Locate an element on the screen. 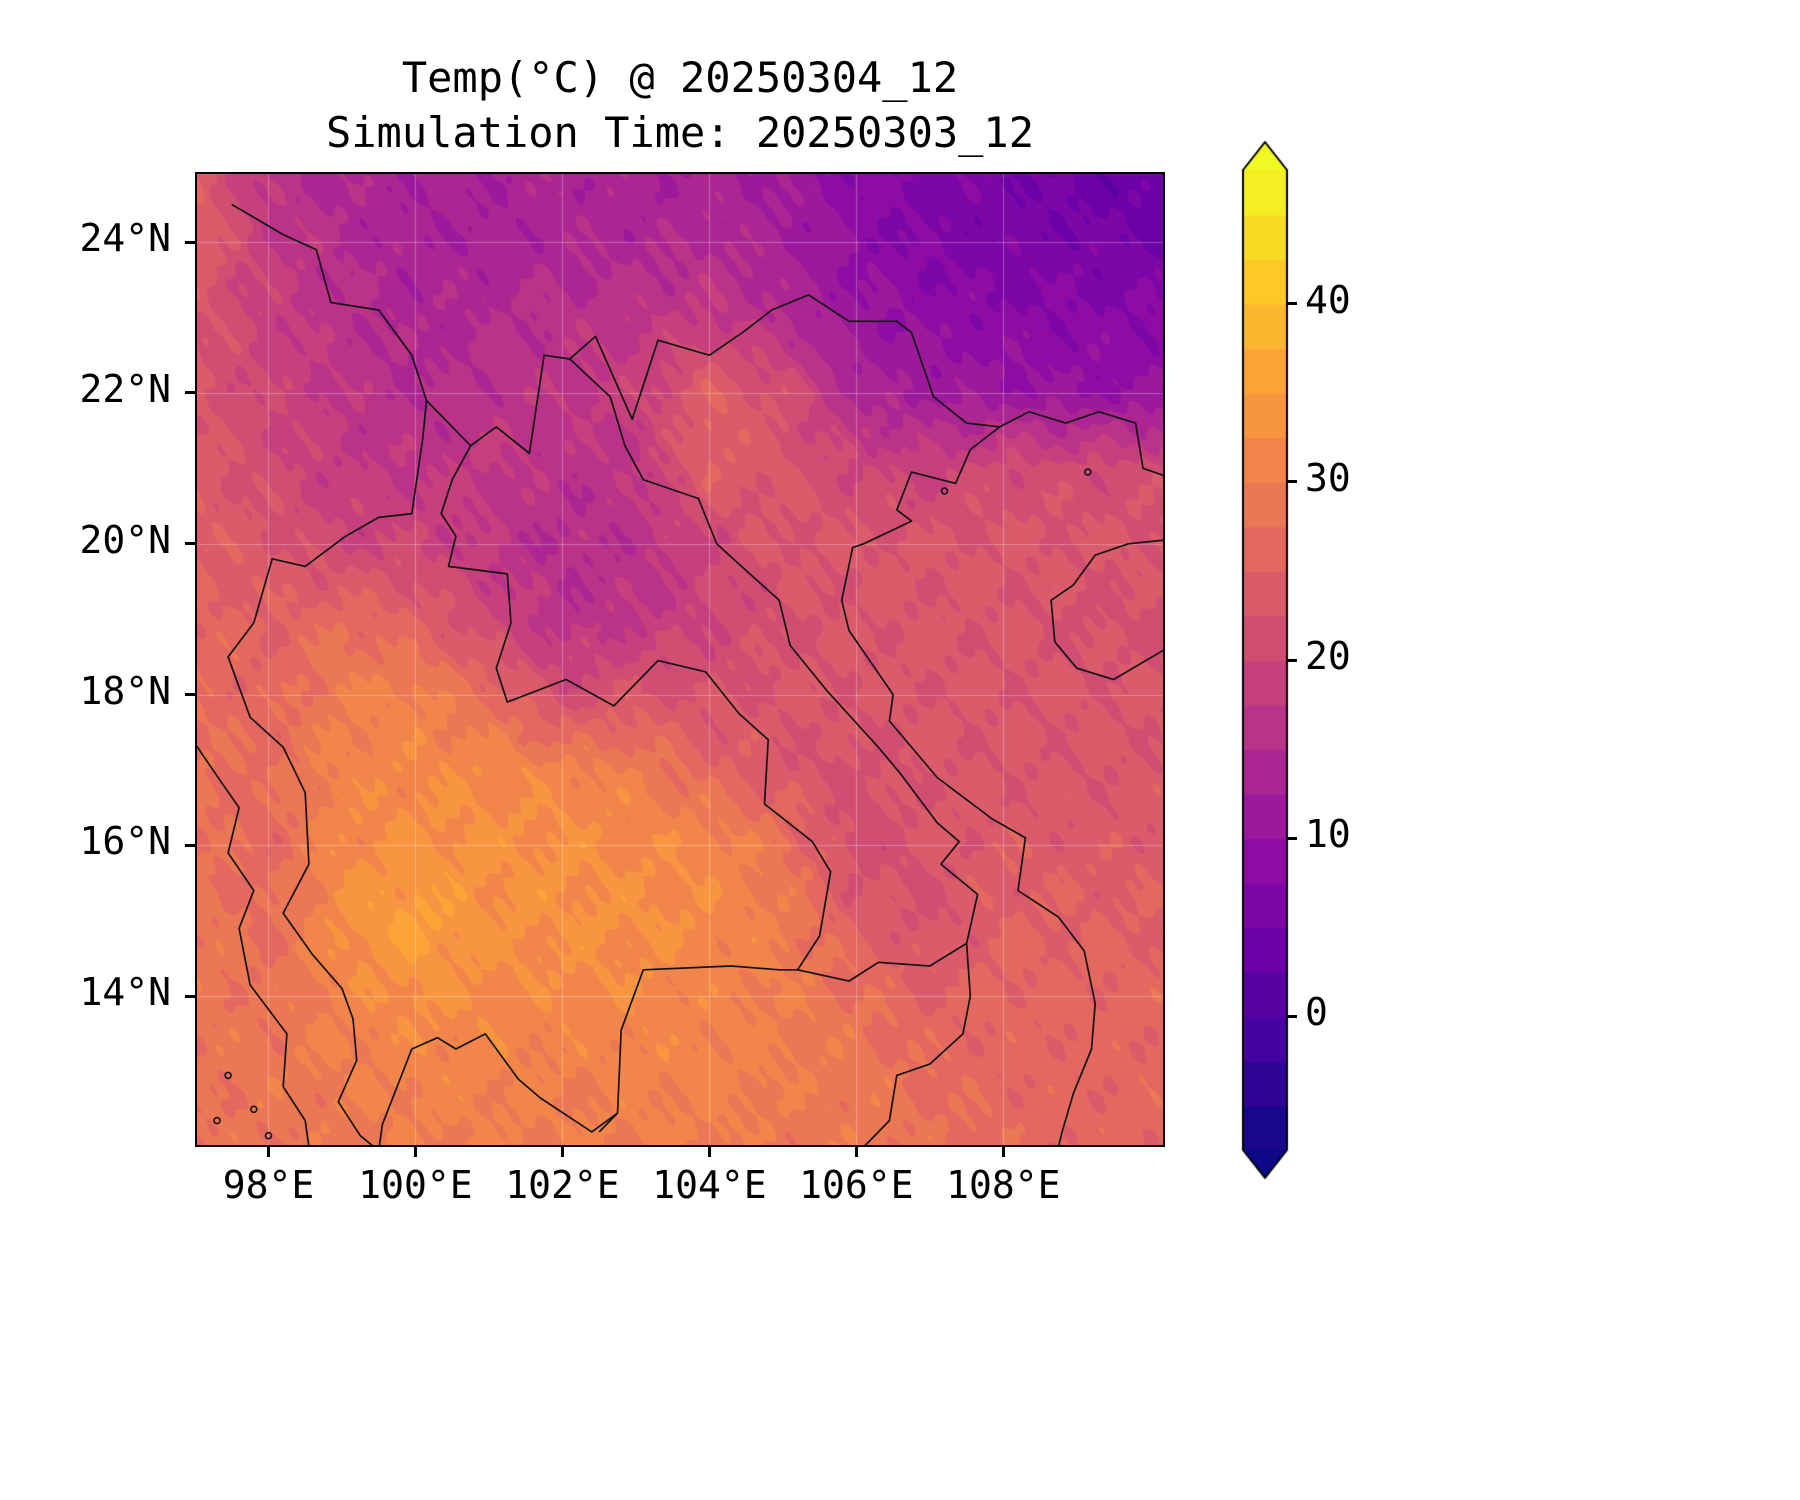  y-tick-label: 22°N is located at coordinates (125, 388).